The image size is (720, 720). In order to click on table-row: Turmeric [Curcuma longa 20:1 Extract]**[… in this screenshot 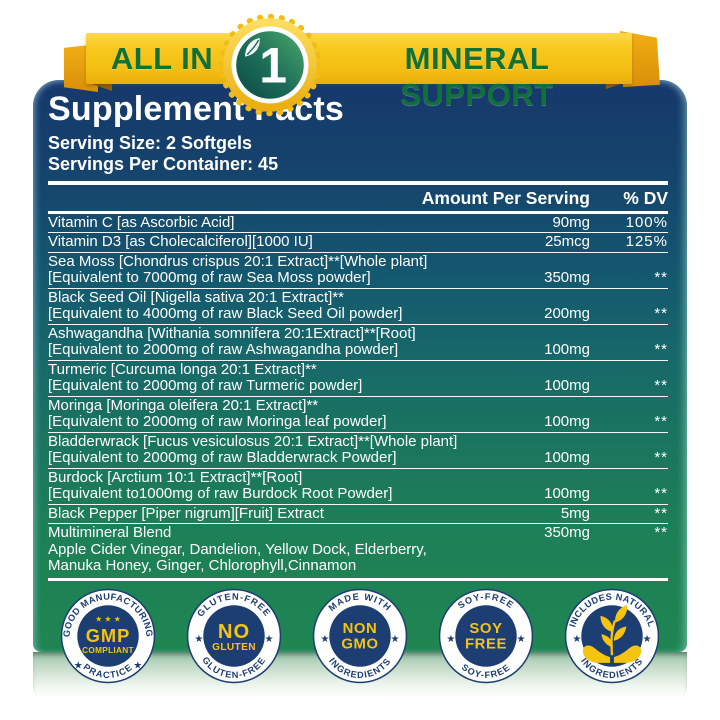, I will do `click(358, 377)`.